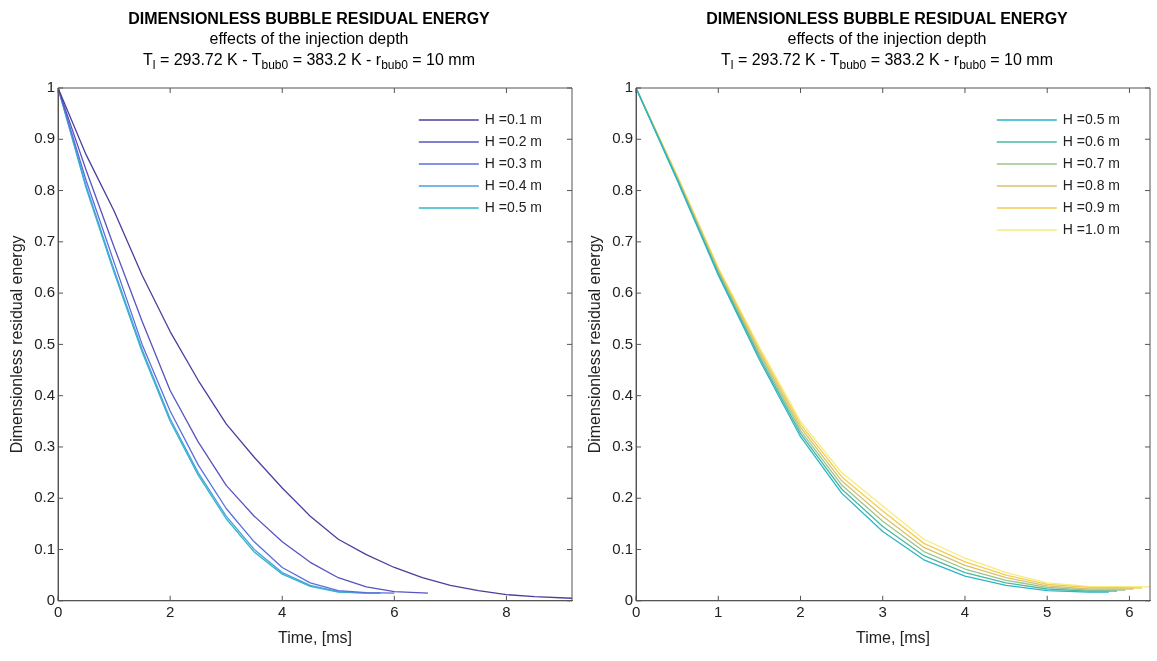 Image resolution: width=1157 pixels, height=661 pixels. Describe the element at coordinates (1047, 612) in the screenshot. I see `x-tick-label: 5` at that location.